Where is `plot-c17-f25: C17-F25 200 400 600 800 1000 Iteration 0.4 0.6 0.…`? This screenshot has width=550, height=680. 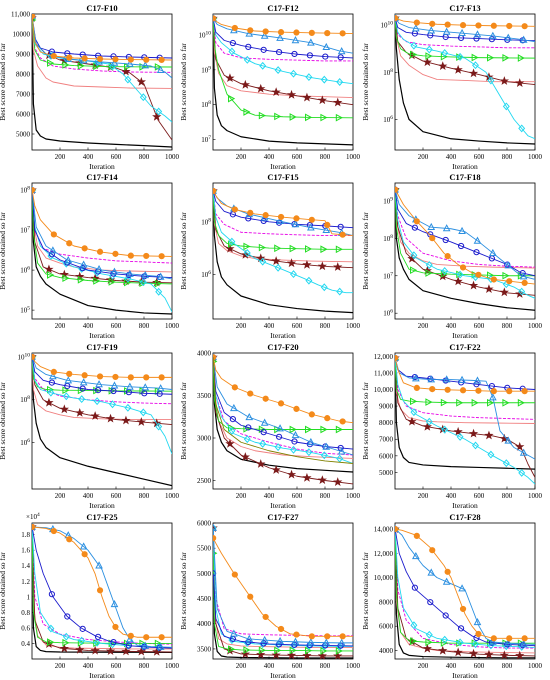 plot-c17-f25: C17-F25 200 400 600 800 1000 Iteration 0.4 0.6 0.… is located at coordinates (90, 596).